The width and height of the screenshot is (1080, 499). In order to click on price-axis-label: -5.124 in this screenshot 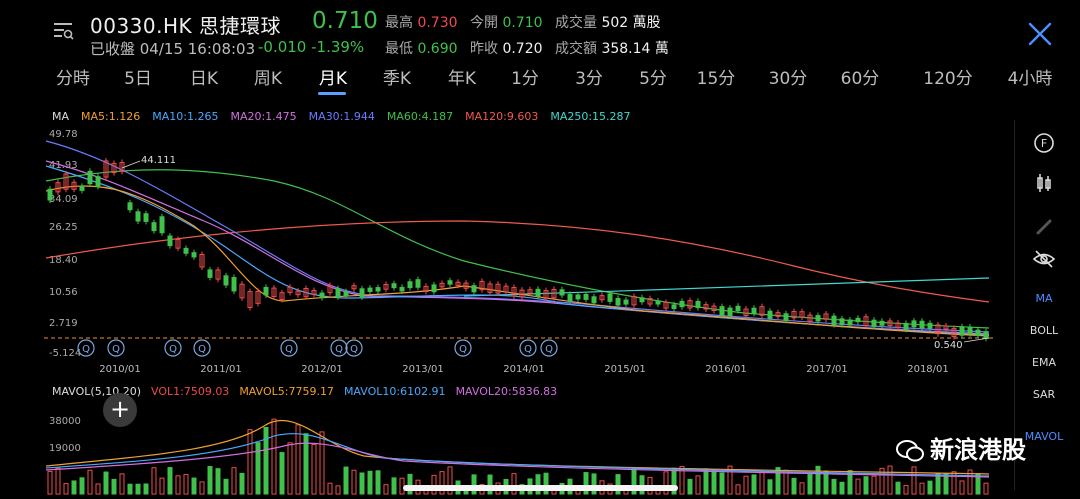, I will do `click(65, 353)`.